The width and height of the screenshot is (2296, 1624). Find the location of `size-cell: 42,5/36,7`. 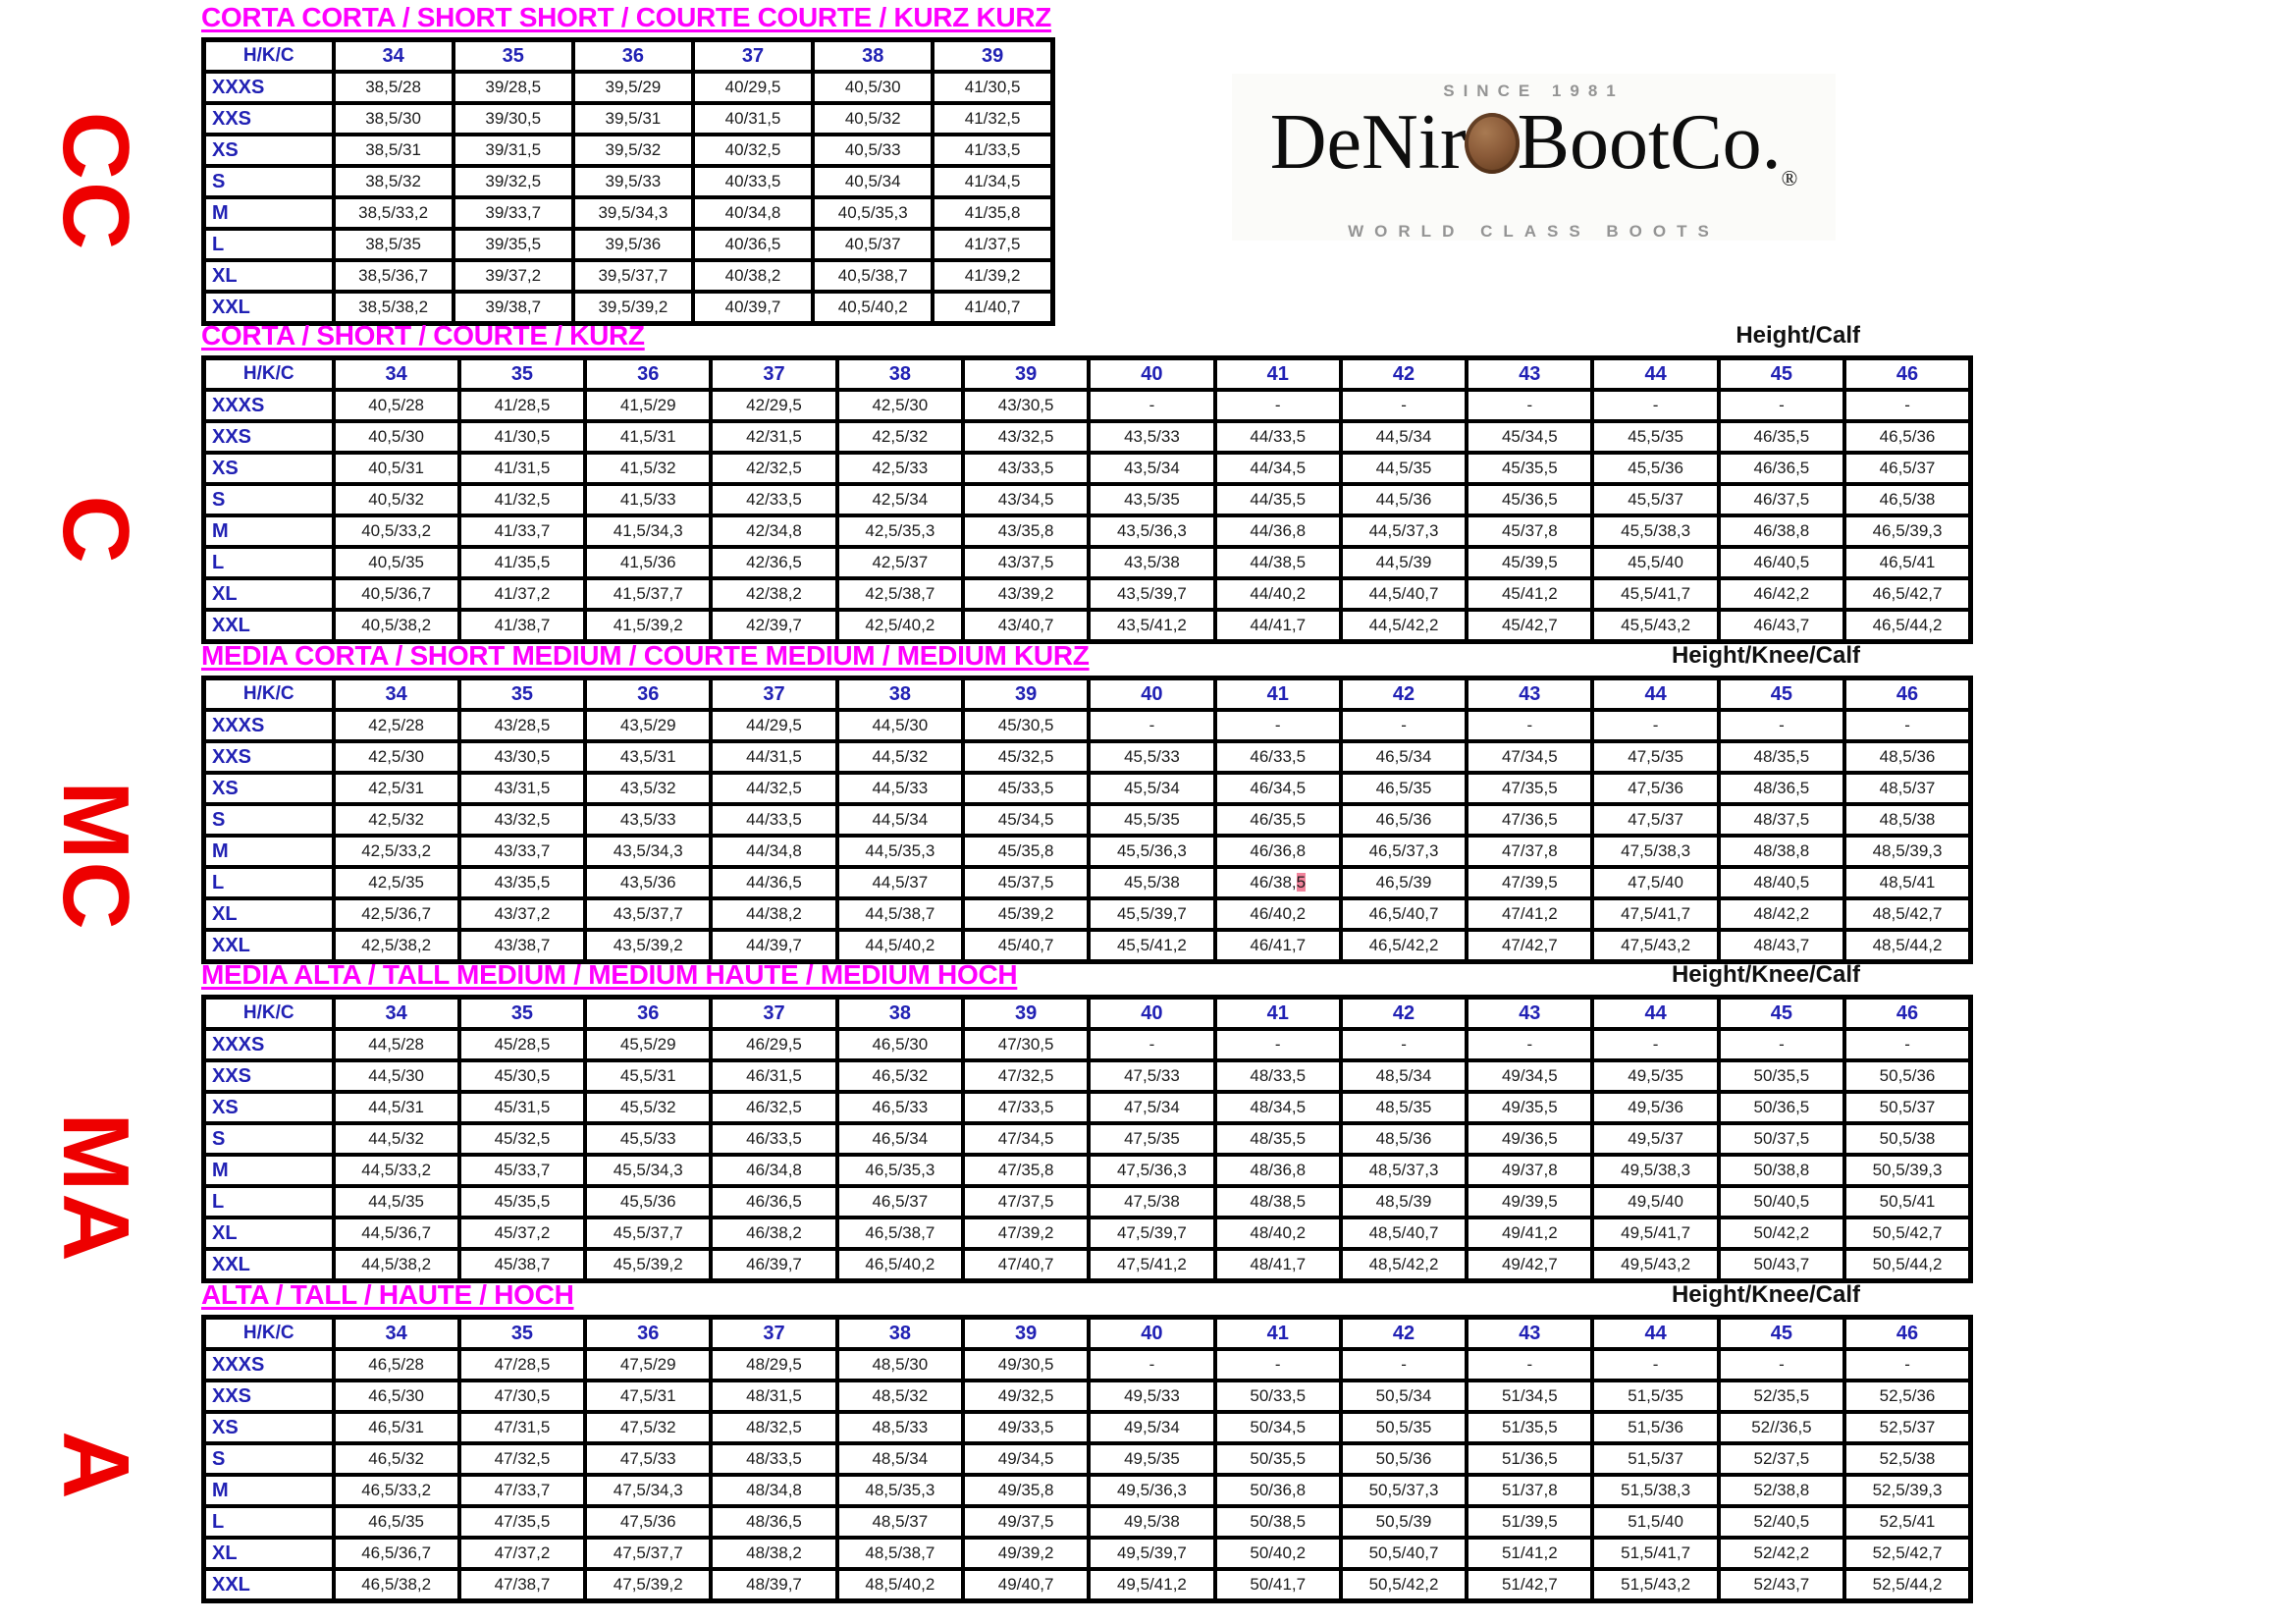

size-cell: 42,5/36,7 is located at coordinates (396, 914).